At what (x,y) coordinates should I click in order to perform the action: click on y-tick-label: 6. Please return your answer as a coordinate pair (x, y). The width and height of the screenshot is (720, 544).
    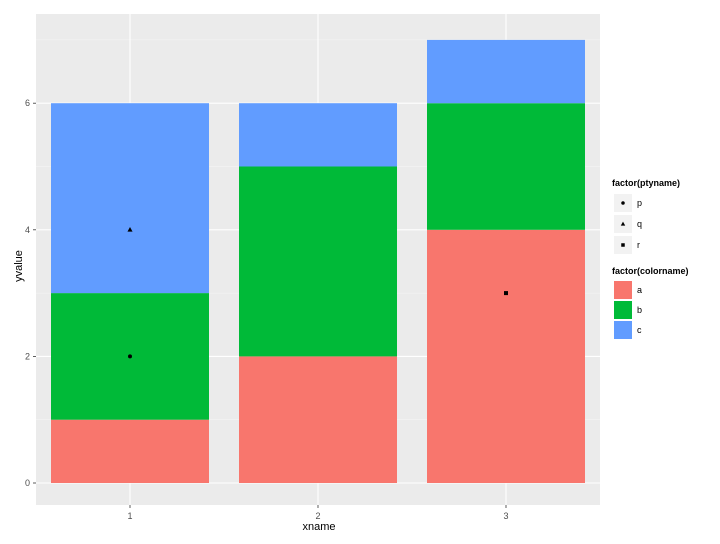
    Looking at the image, I should click on (27, 103).